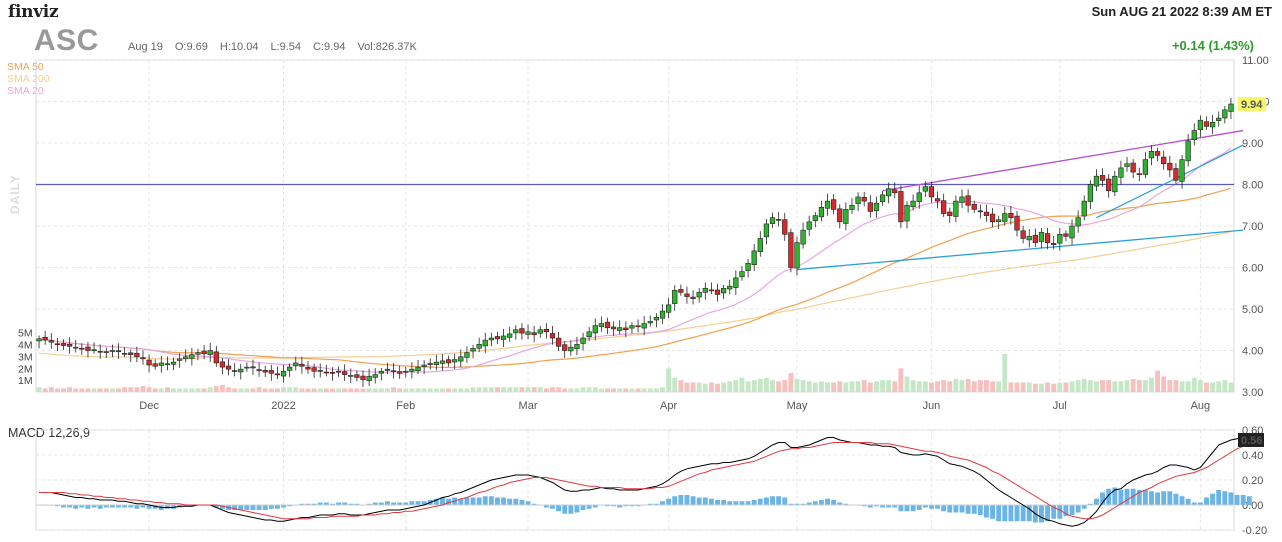  I want to click on macd-tick-label: 0.20, so click(1252, 481).